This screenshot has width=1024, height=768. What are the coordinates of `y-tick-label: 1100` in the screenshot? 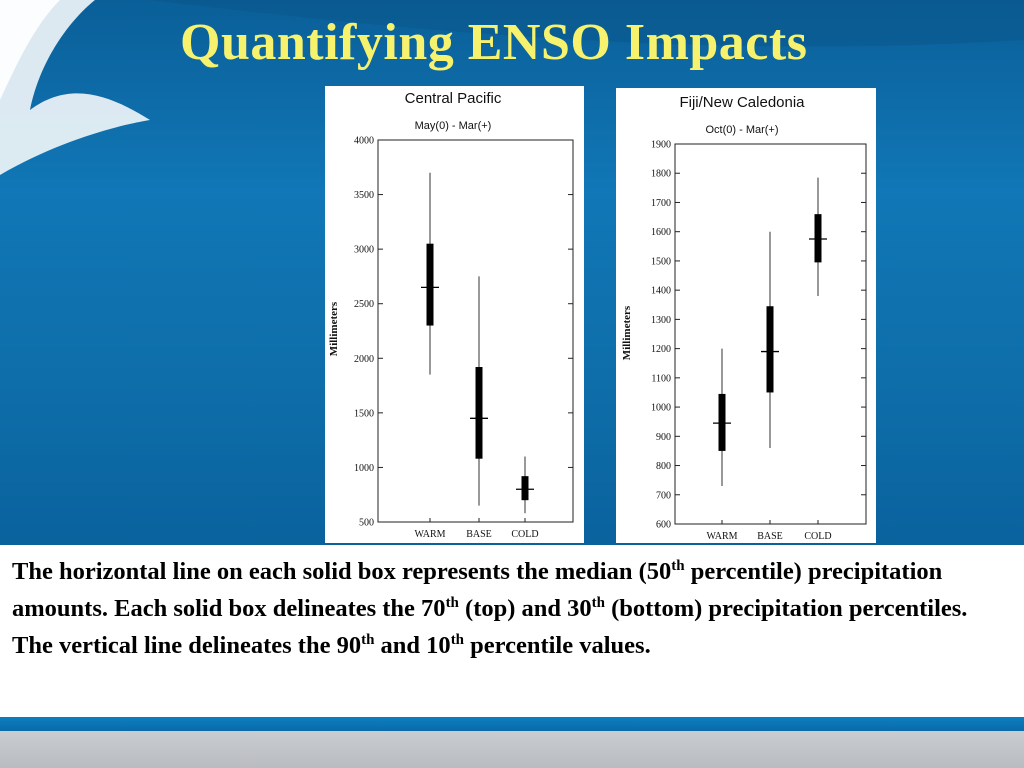 It's located at (661, 378).